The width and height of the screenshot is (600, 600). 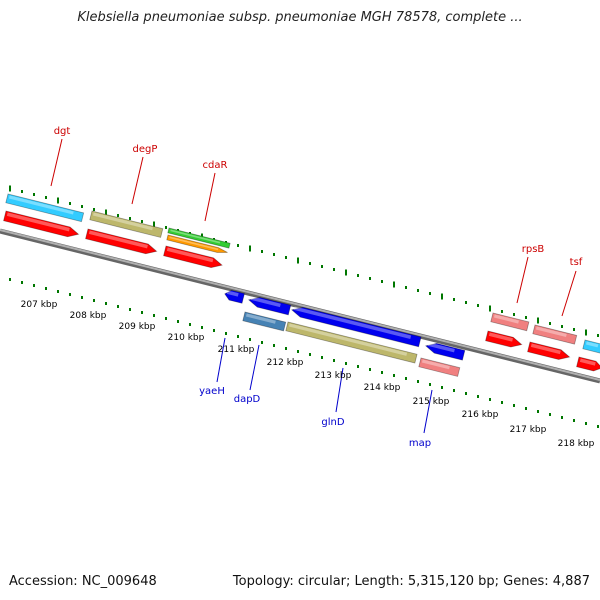 What do you see at coordinates (333, 376) in the screenshot?
I see `scale-label: 213 kbp` at bounding box center [333, 376].